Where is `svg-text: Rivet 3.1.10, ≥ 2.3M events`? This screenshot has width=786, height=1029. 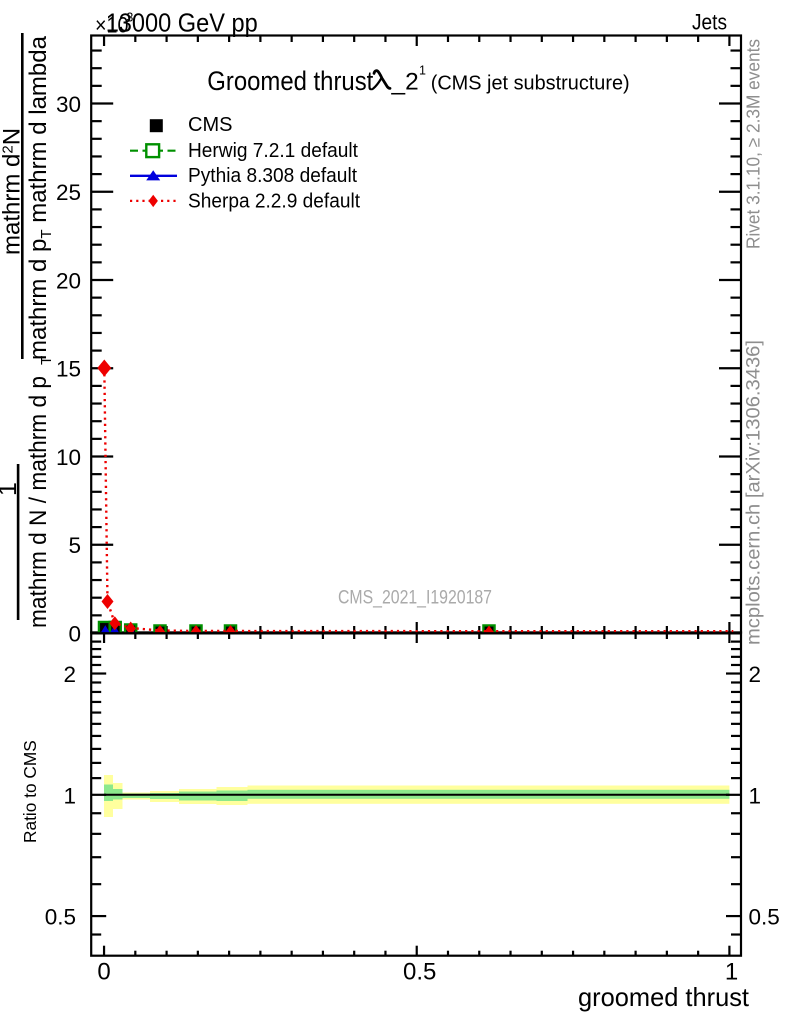 svg-text: Rivet 3.1.10, ≥ 2.3M events is located at coordinates (754, 144).